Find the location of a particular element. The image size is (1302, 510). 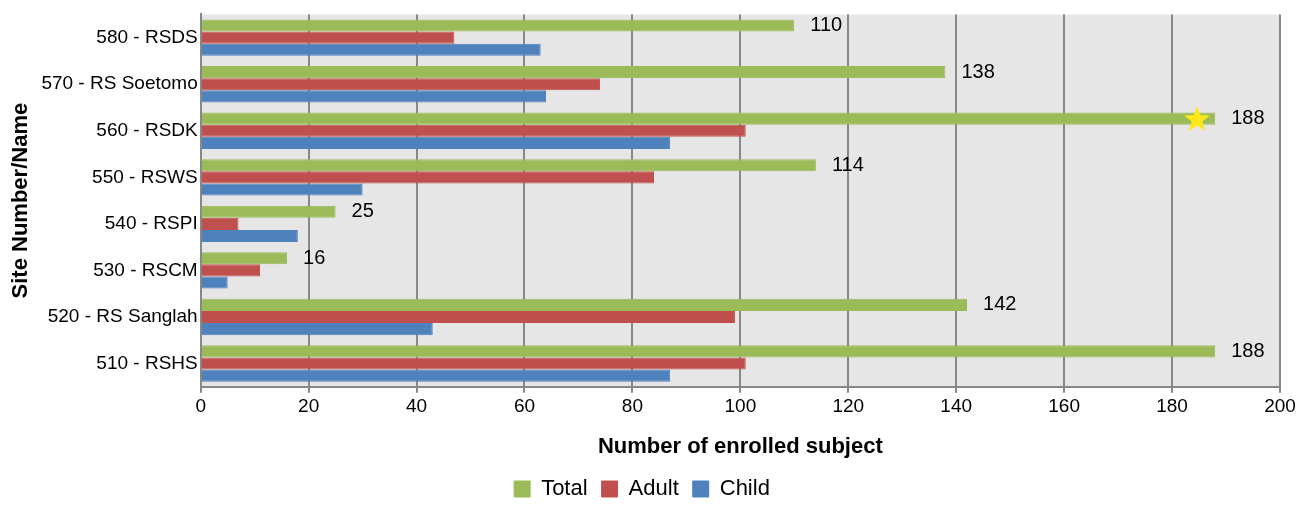

x-tick-label: 60 is located at coordinates (524, 406).